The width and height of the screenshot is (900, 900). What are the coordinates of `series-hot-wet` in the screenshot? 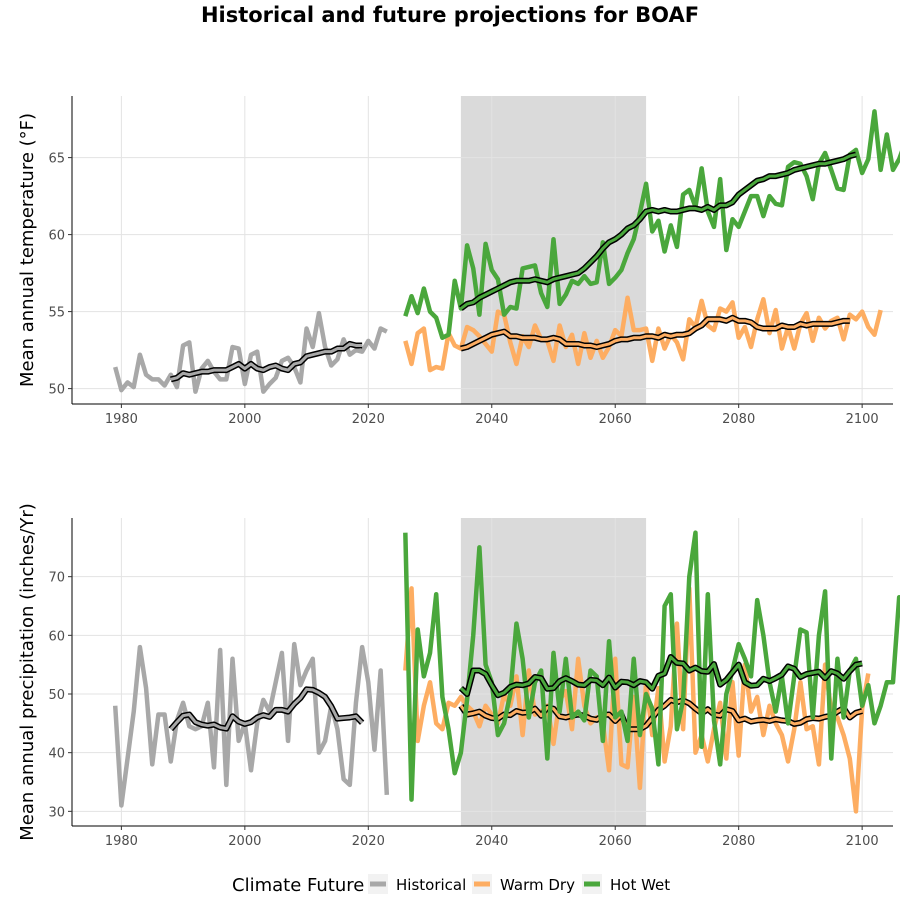 It's located at (651, 225).